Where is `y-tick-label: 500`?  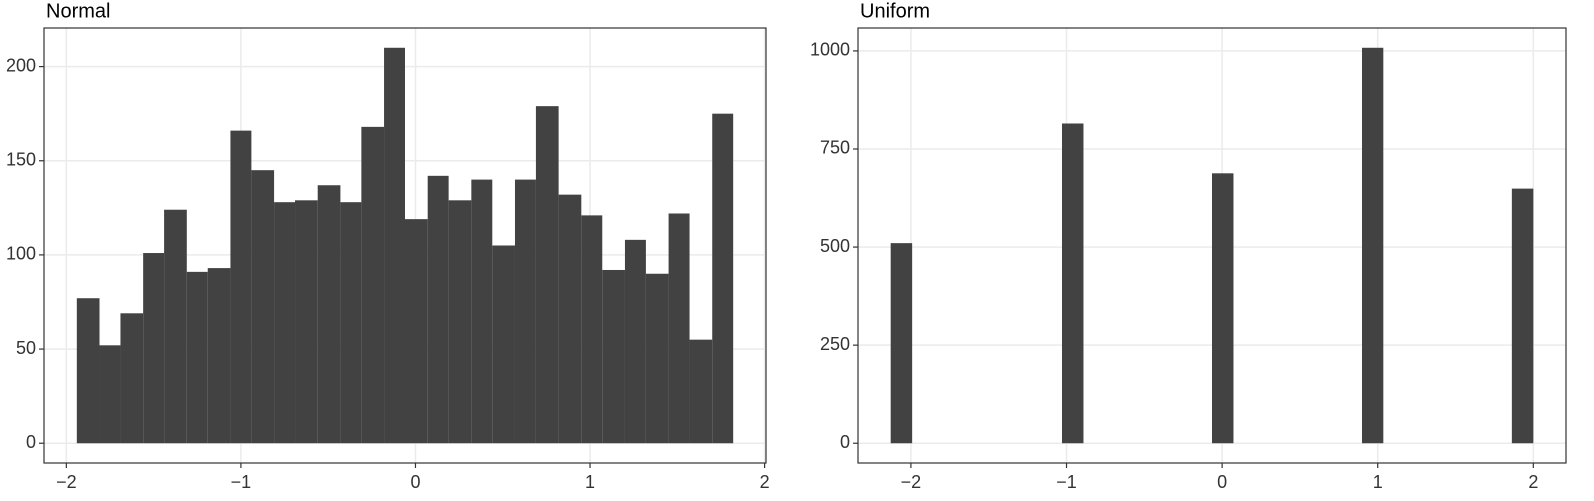 y-tick-label: 500 is located at coordinates (835, 246).